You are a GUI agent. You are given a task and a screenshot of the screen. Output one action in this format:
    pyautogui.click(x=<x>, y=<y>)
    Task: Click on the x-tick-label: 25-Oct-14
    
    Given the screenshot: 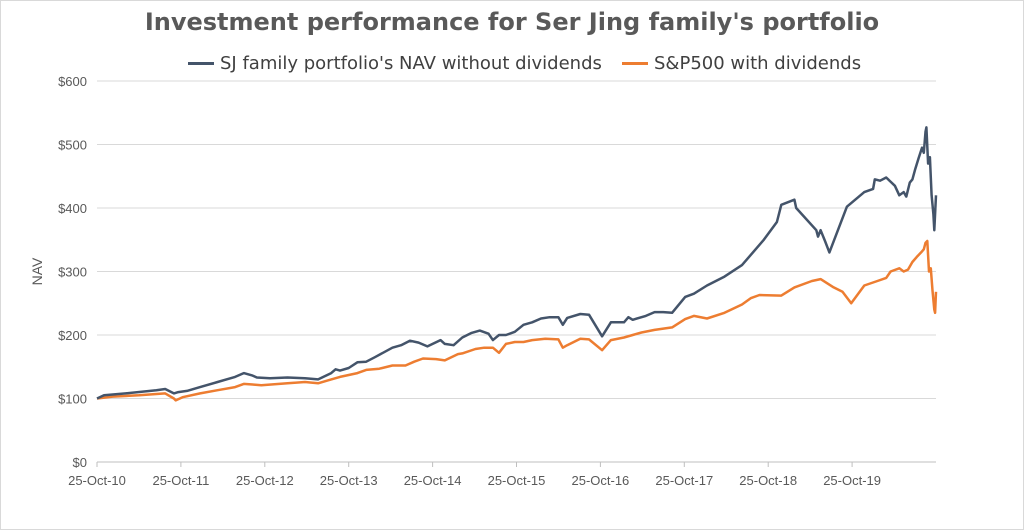 What is the action you would take?
    pyautogui.click(x=433, y=480)
    